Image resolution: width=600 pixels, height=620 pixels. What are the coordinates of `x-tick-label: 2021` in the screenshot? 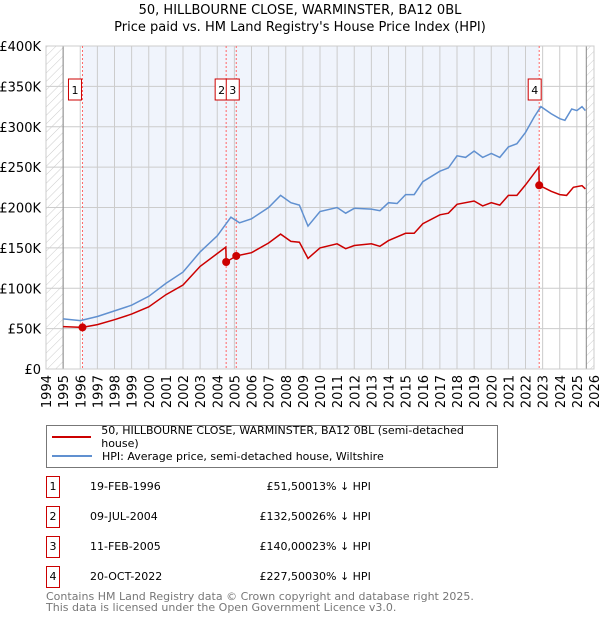 It's located at (509, 391).